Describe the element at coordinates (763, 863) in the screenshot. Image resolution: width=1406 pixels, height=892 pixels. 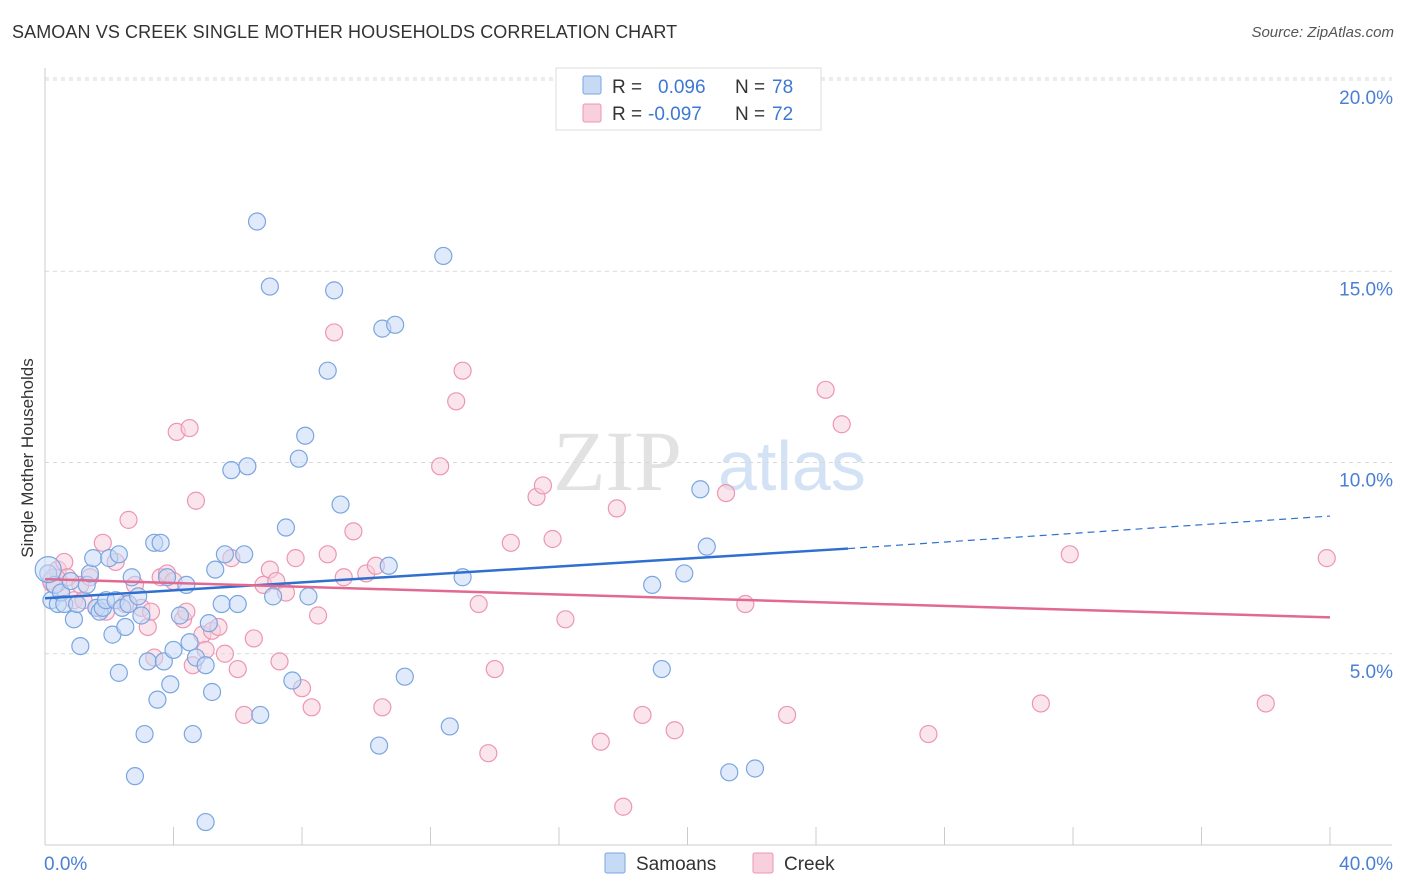
I see `series-legend-swatch-creek` at that location.